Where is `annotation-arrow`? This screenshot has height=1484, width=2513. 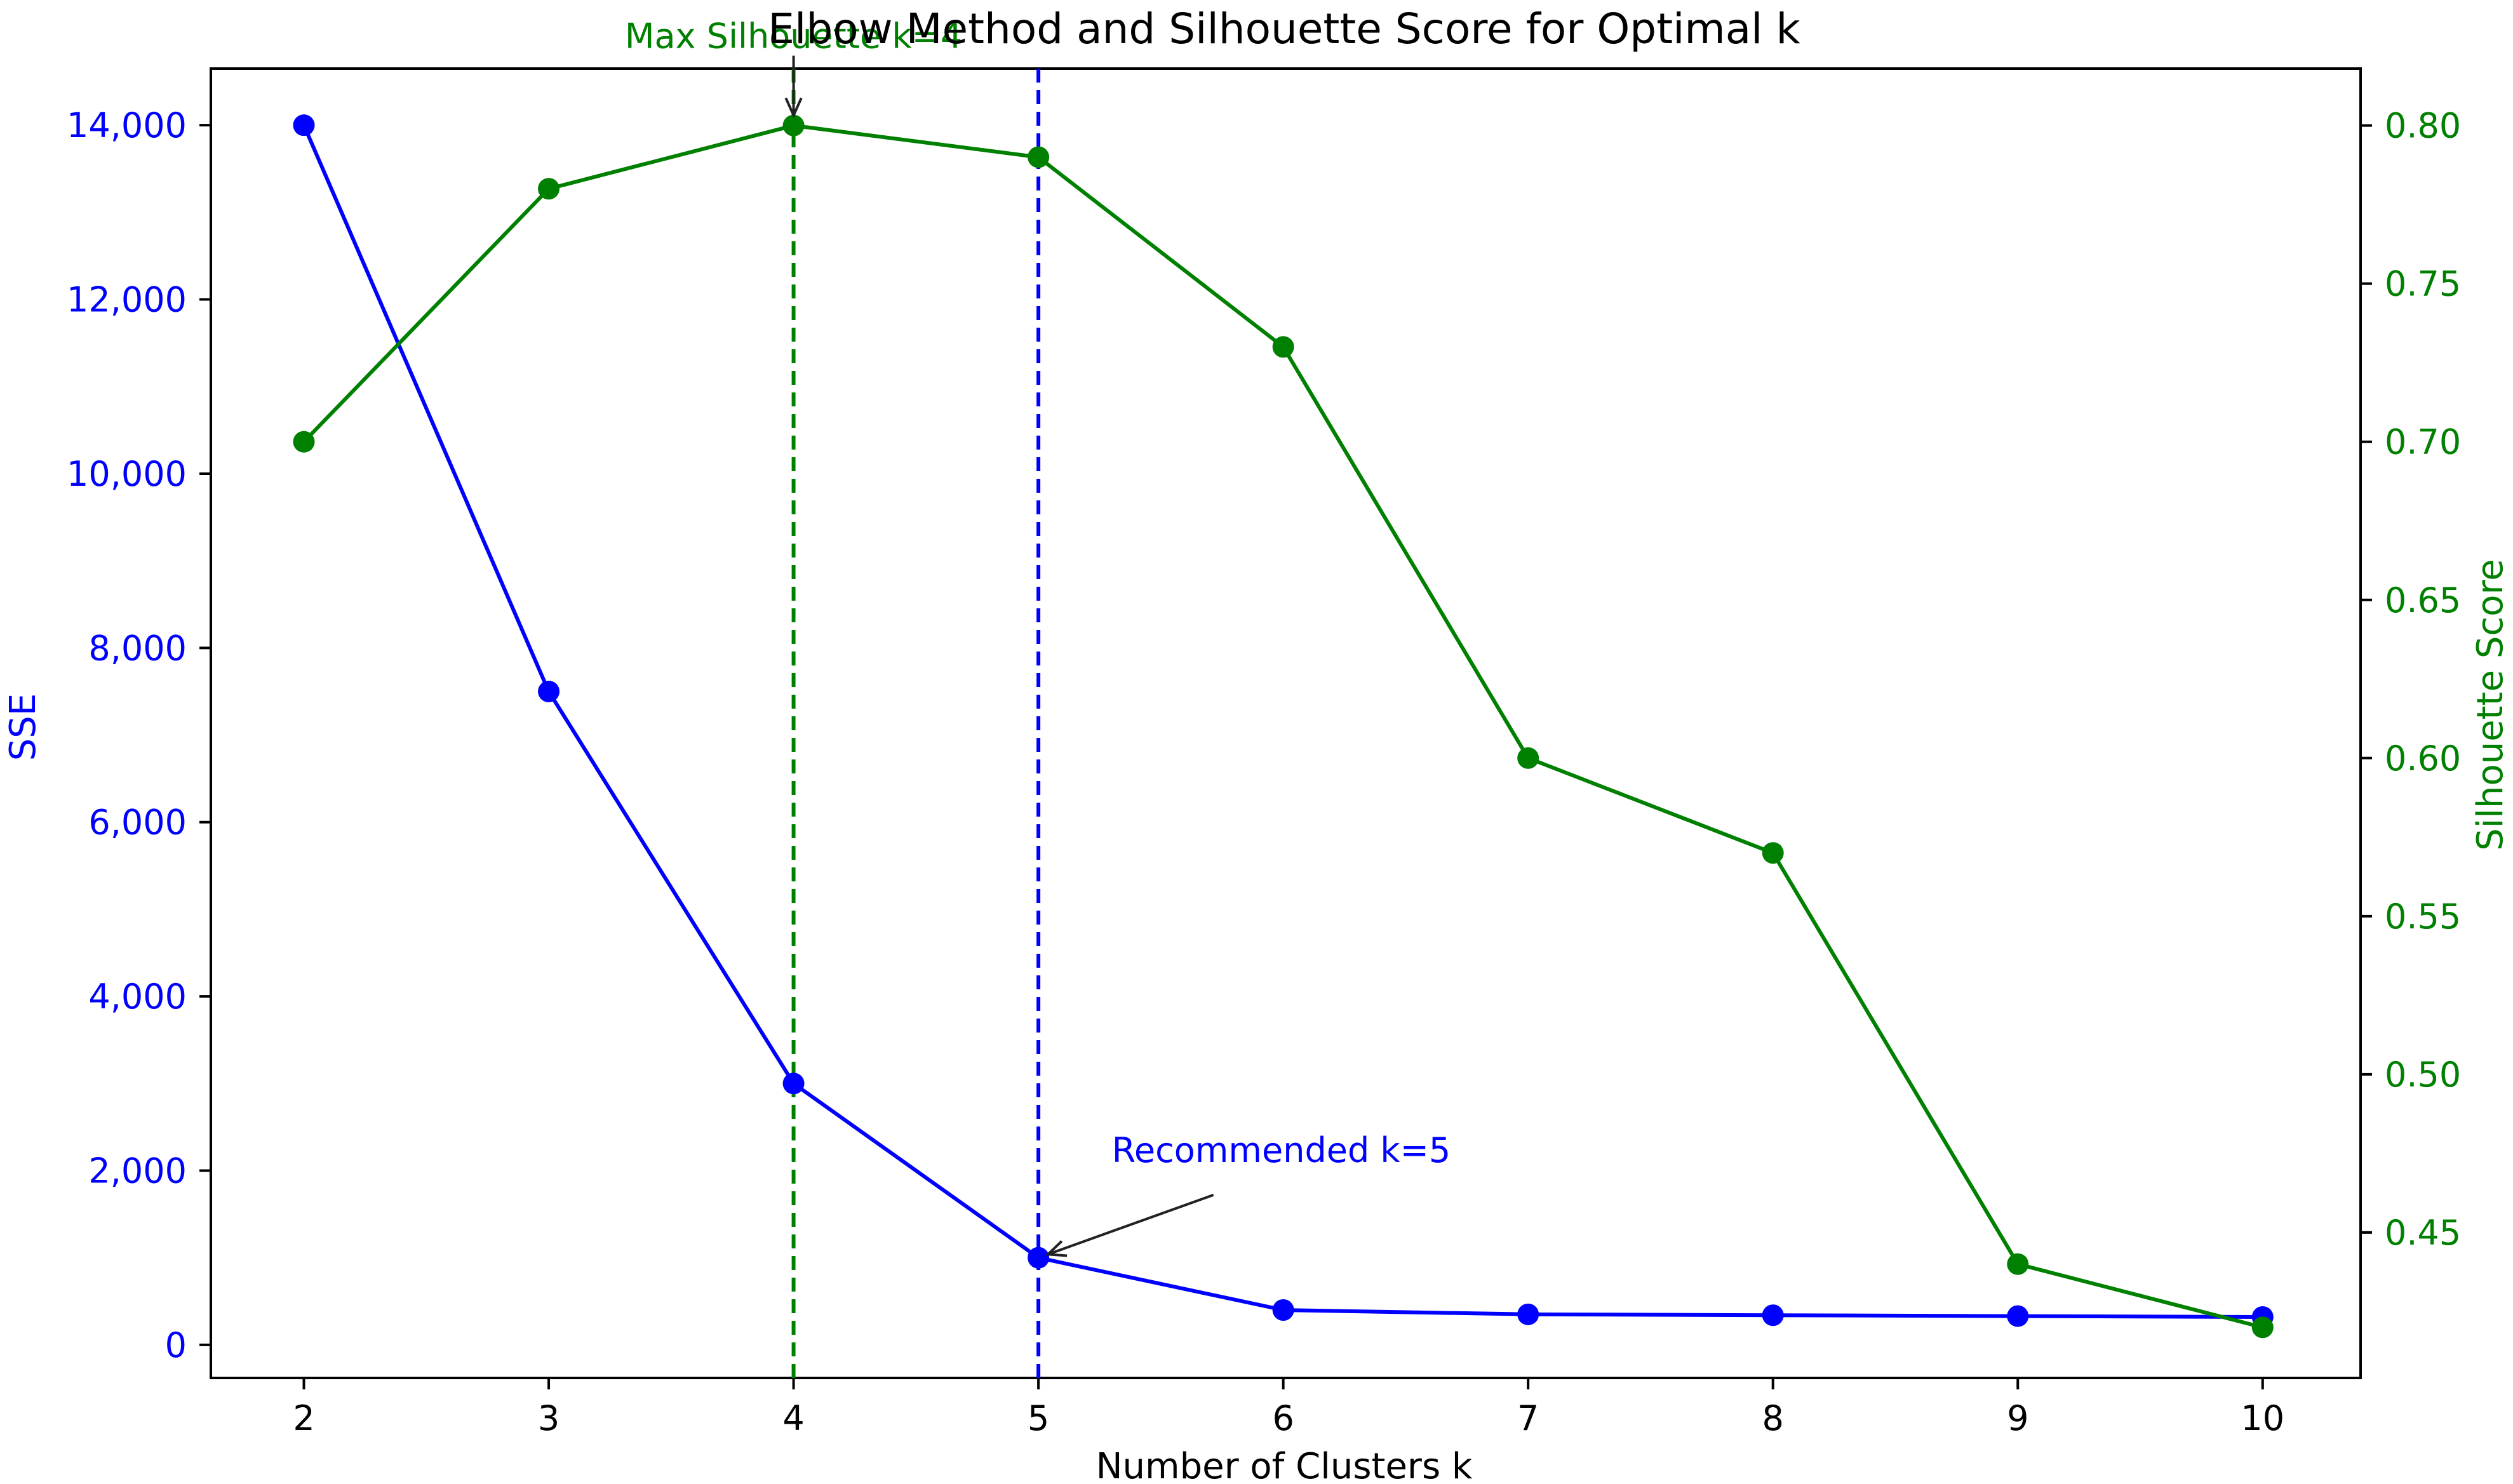
annotation-arrow is located at coordinates (1130, 1224).